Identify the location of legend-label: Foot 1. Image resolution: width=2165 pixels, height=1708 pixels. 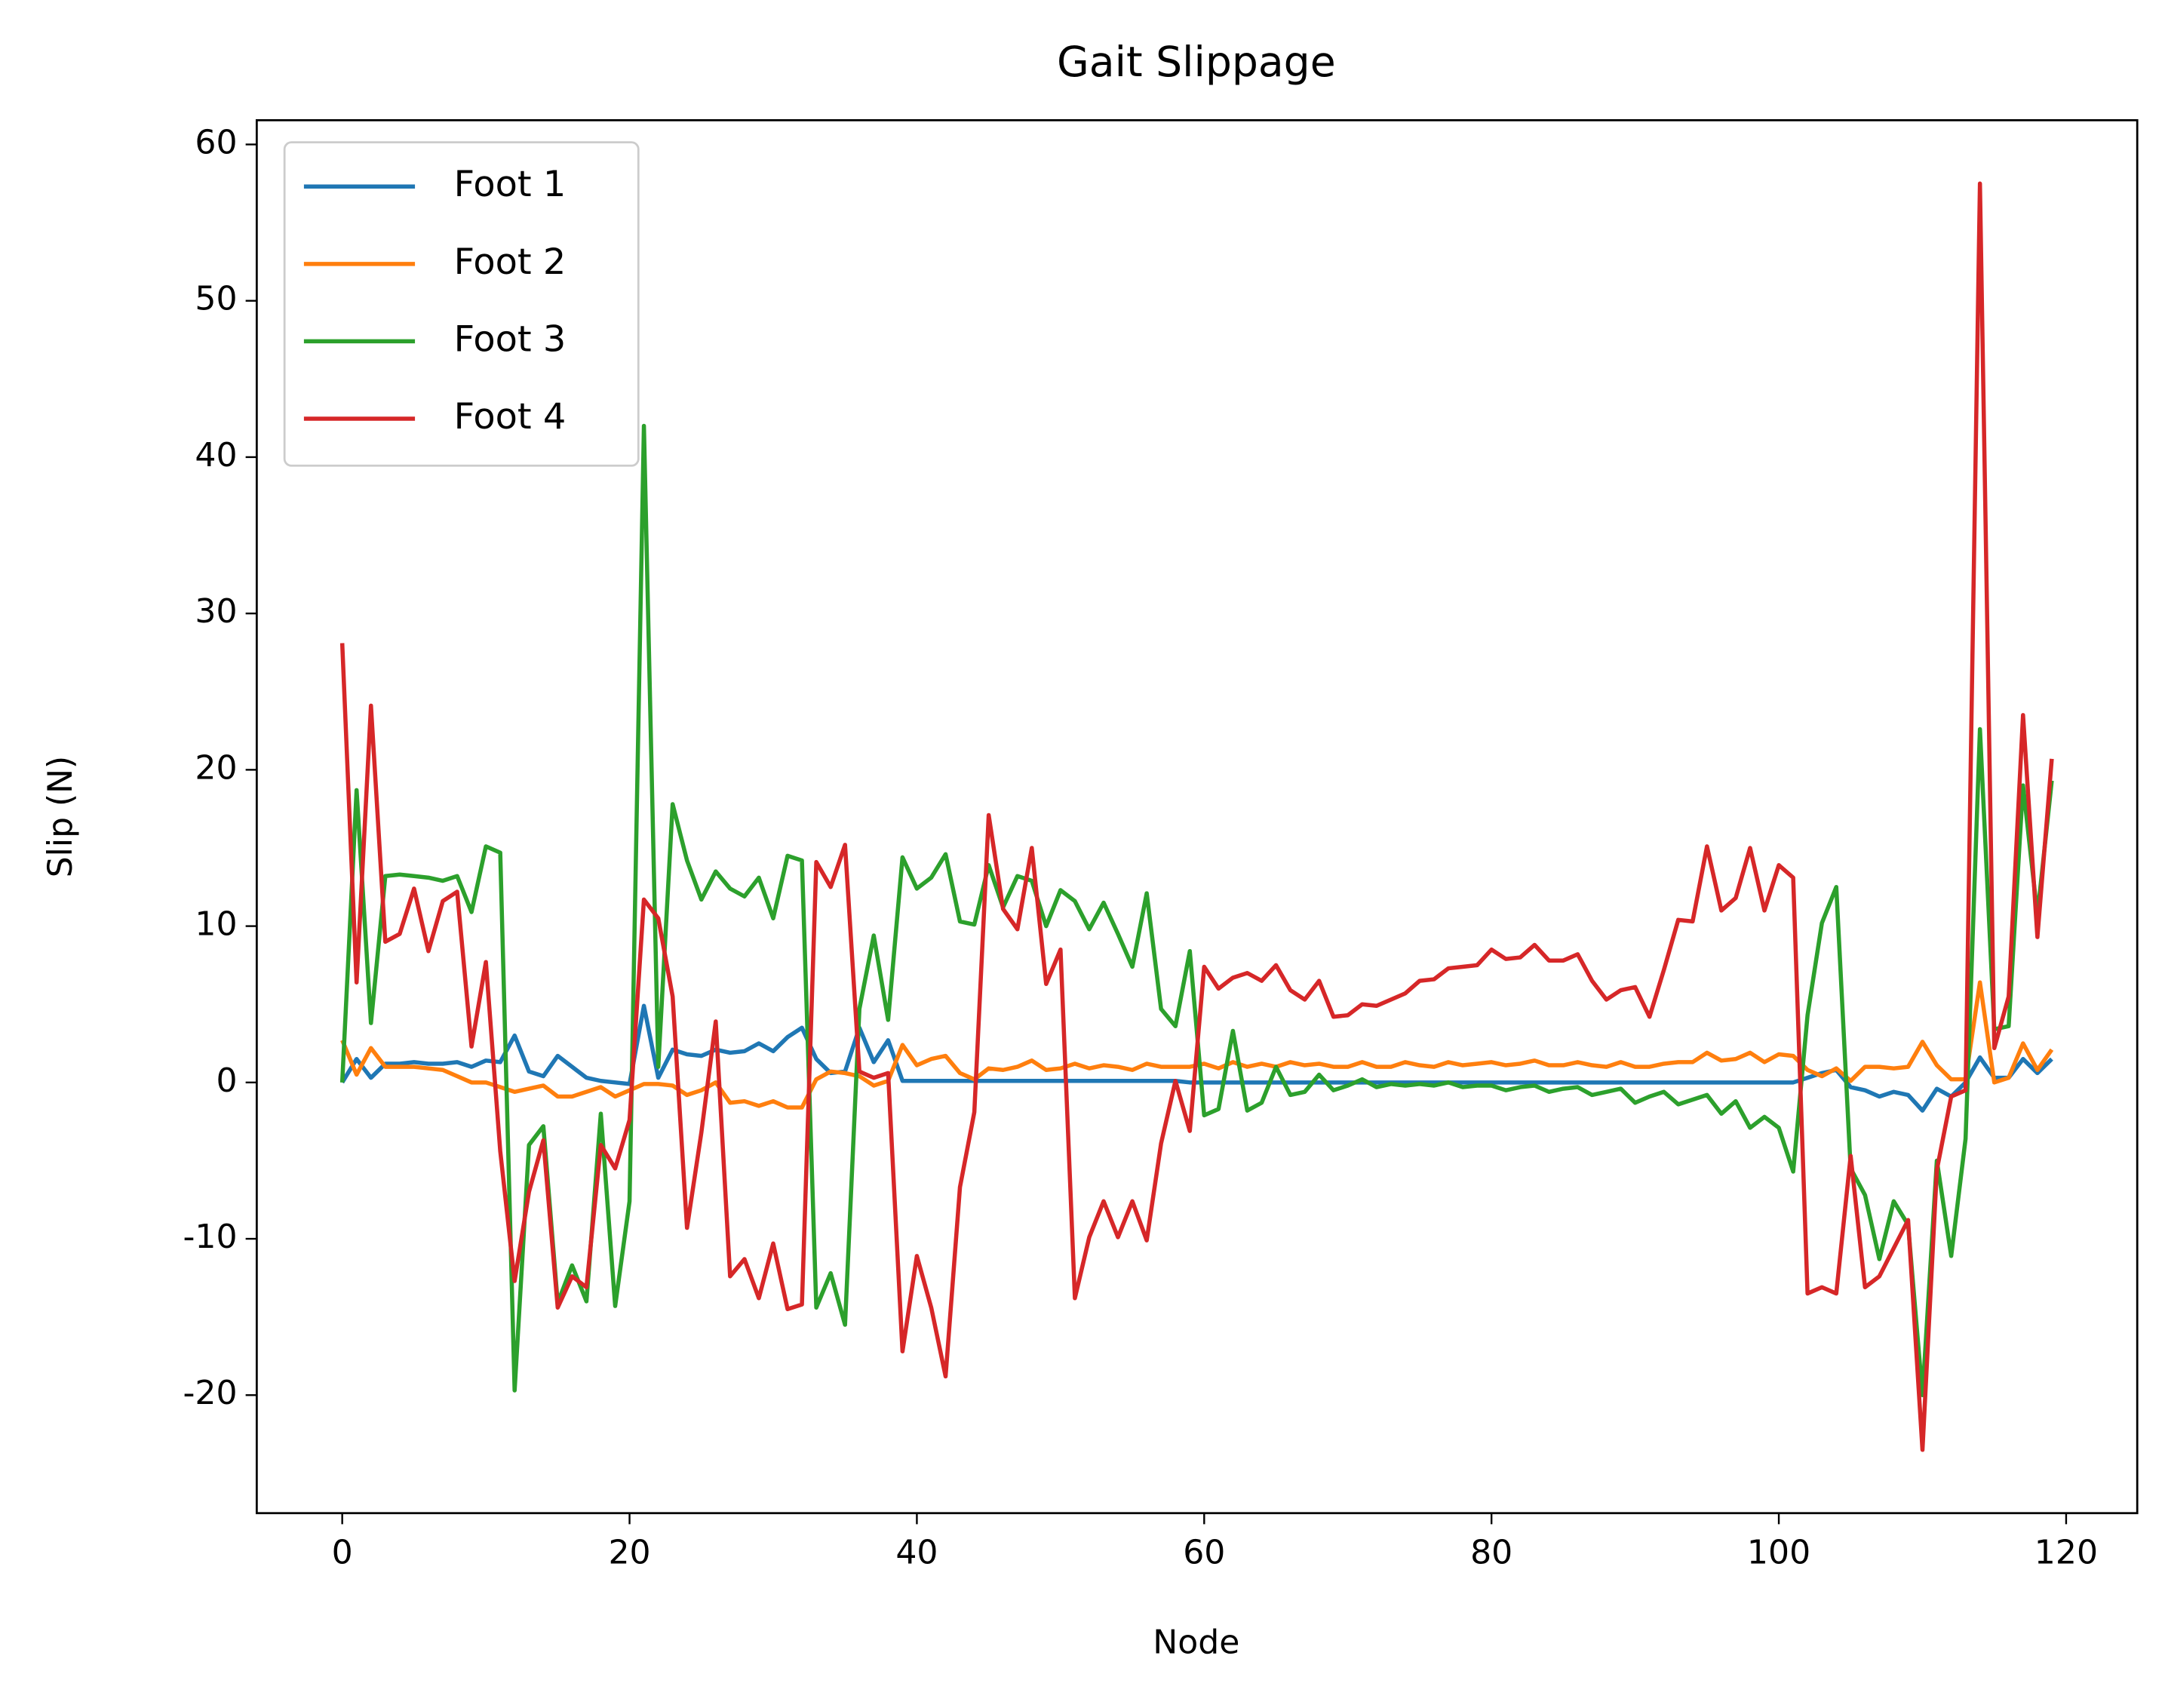
(511, 184).